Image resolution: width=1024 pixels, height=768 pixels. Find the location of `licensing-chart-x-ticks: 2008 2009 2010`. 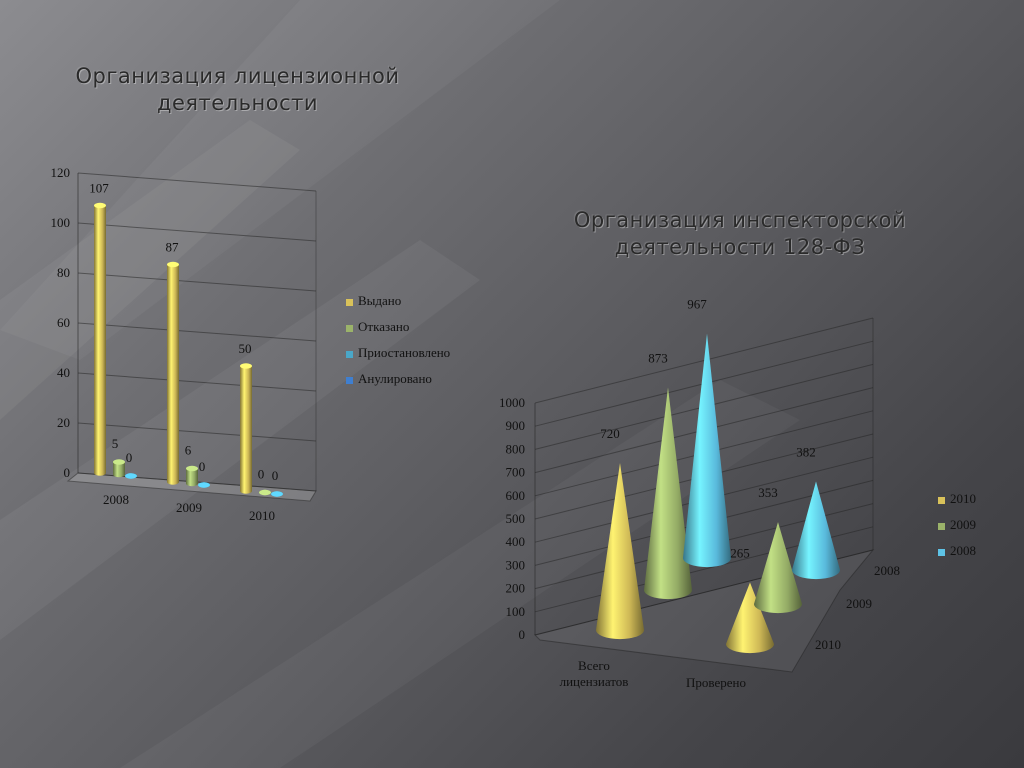

licensing-chart-x-ticks: 2008 2009 2010 is located at coordinates (189, 507).